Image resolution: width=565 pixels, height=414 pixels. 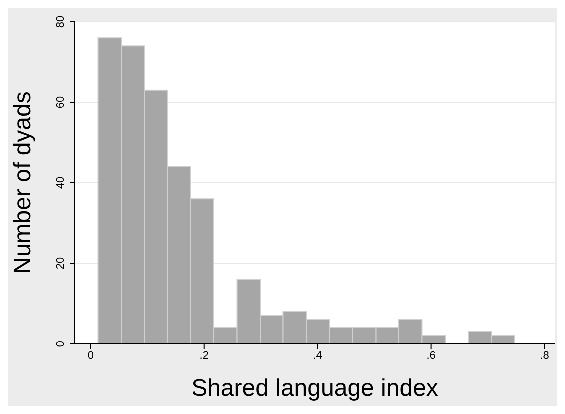 What do you see at coordinates (61, 263) in the screenshot?
I see `y-tick-label: 20` at bounding box center [61, 263].